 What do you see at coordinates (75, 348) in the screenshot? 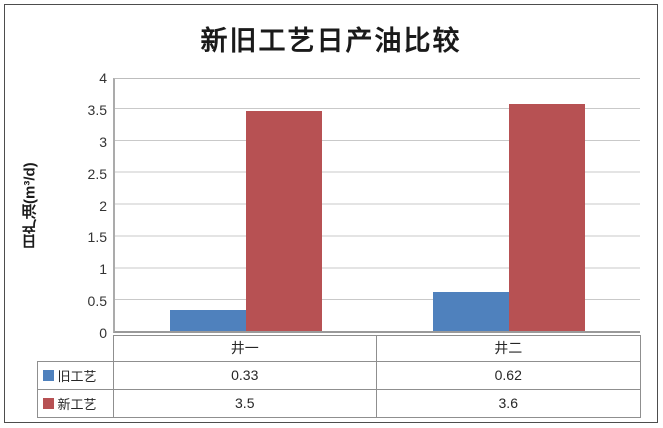
I see `data-table-spacer-cell` at bounding box center [75, 348].